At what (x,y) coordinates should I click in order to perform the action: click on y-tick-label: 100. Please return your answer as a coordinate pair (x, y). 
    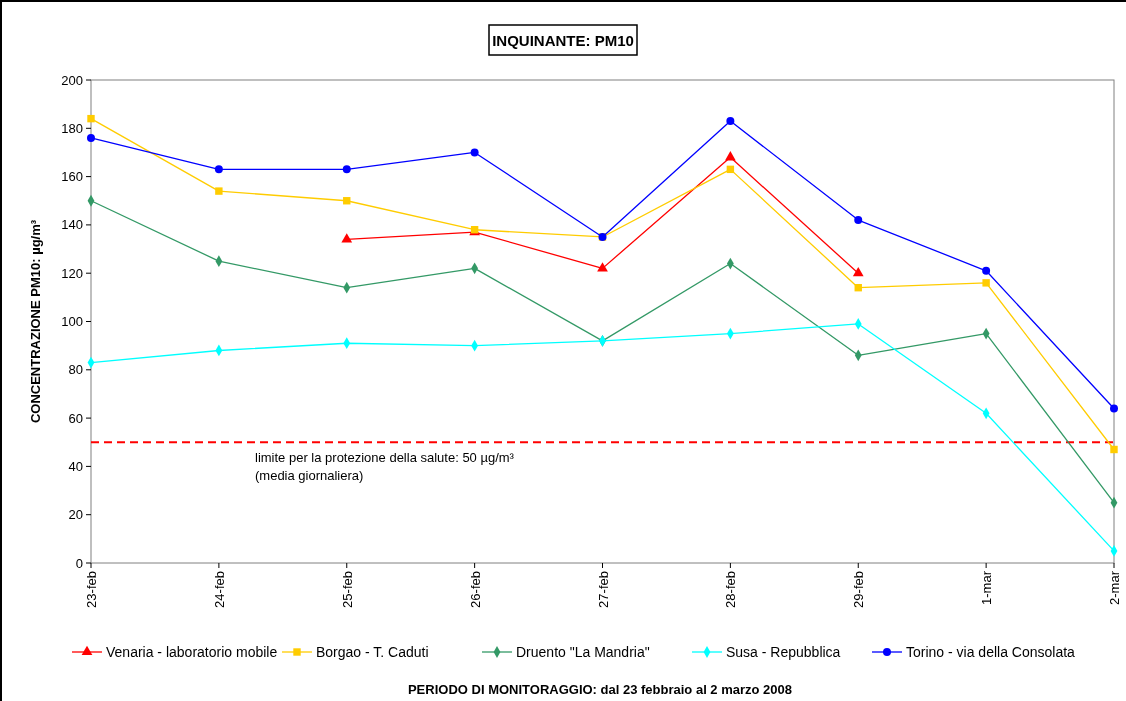
    Looking at the image, I should click on (72, 322).